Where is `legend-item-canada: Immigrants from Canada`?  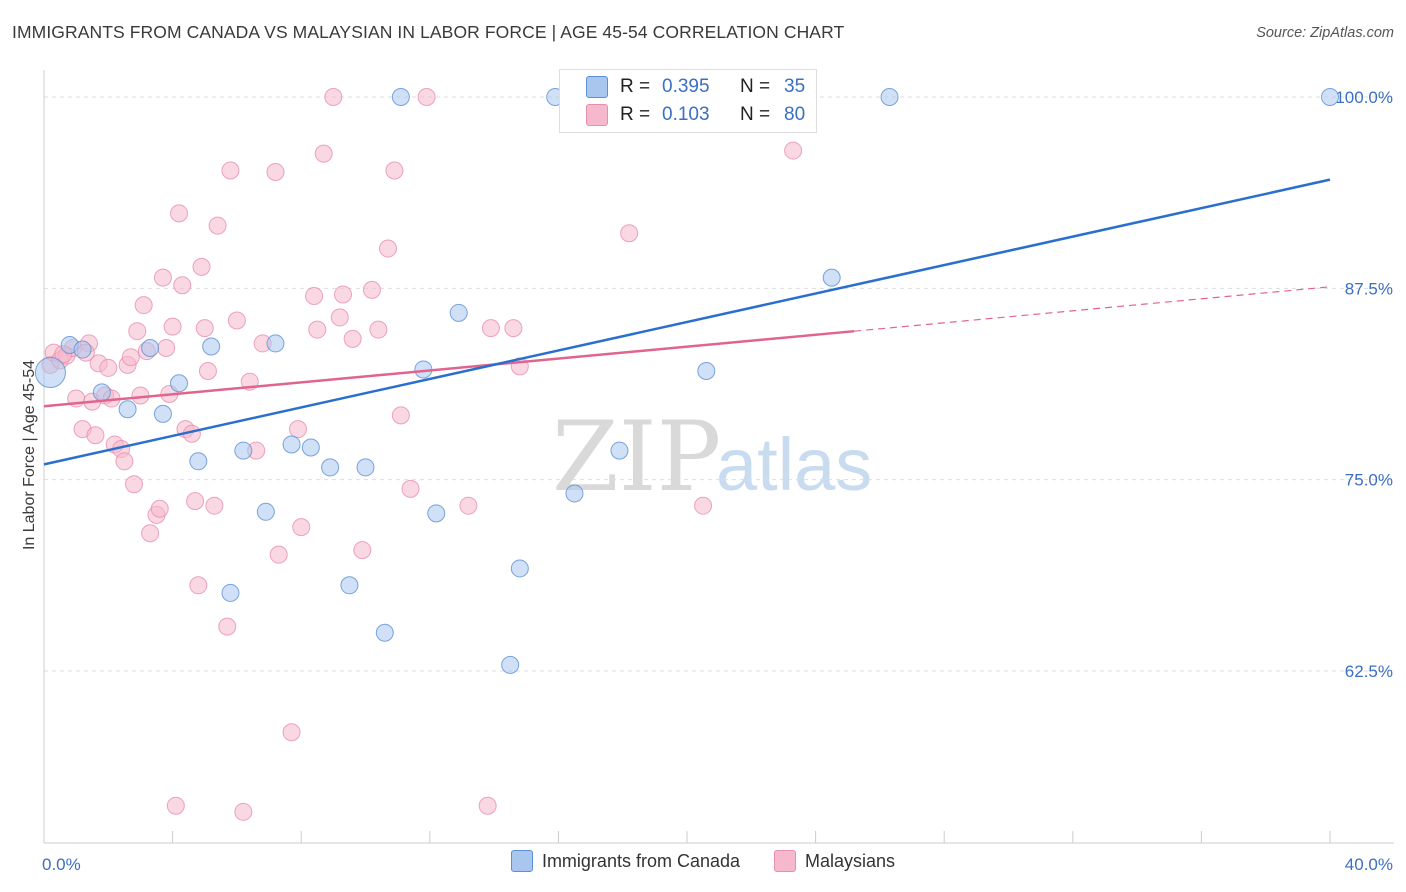 legend-item-canada: Immigrants from Canada is located at coordinates (625, 861).